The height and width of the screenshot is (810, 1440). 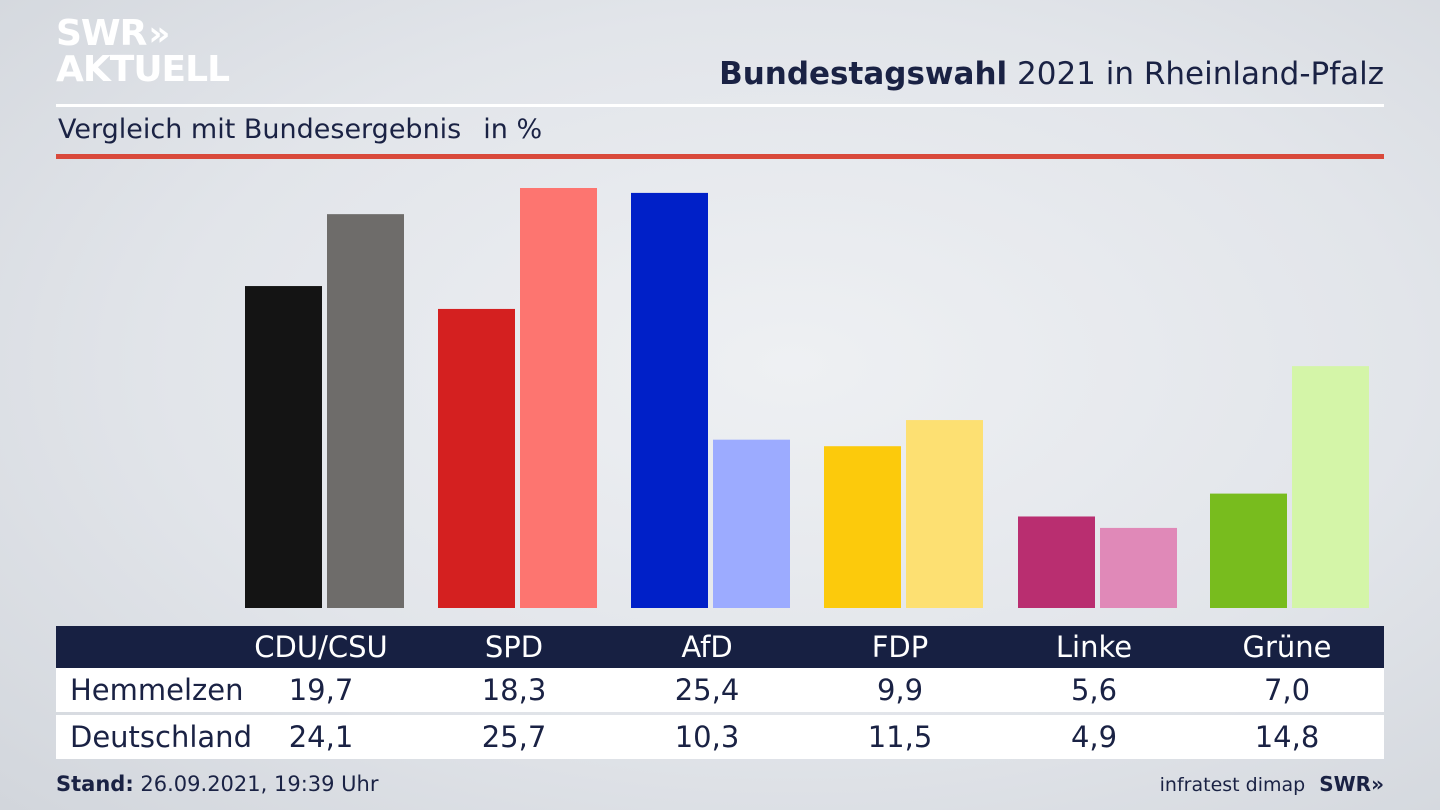 I want to click on table-cell: 24,1, so click(x=321, y=737).